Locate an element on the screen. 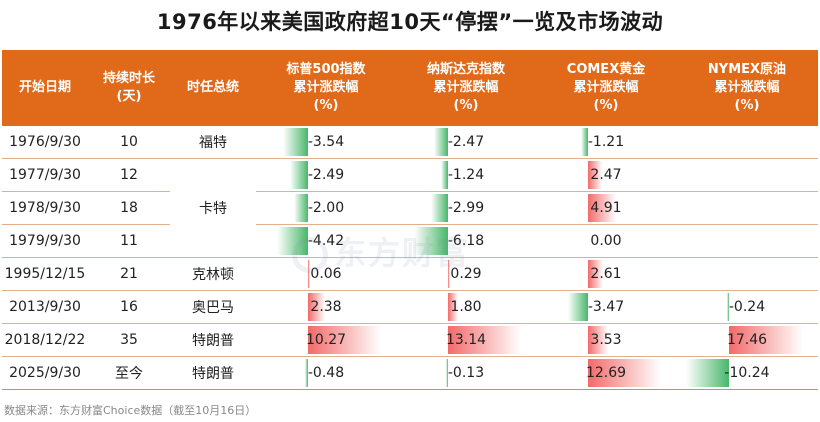 This screenshot has height=422, width=820. cell-nasdaq: -0.13 is located at coordinates (466, 373).